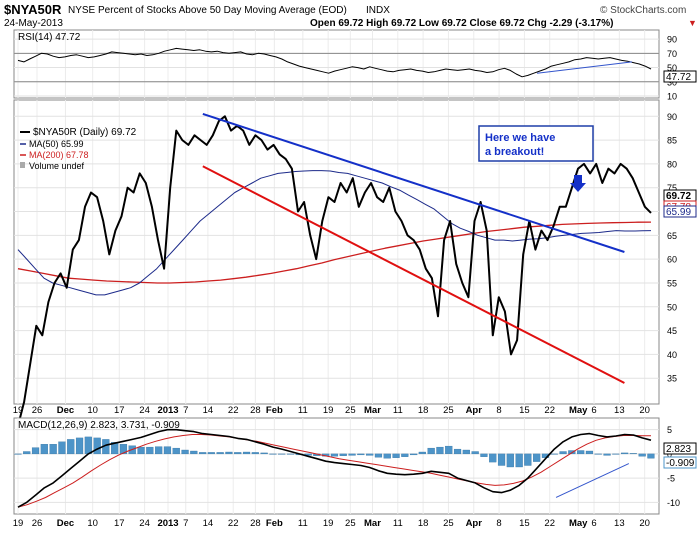 Image resolution: width=700 pixels, height=535 pixels. Describe the element at coordinates (303, 410) in the screenshot. I see `x-axis-top-label-12: 11` at that location.